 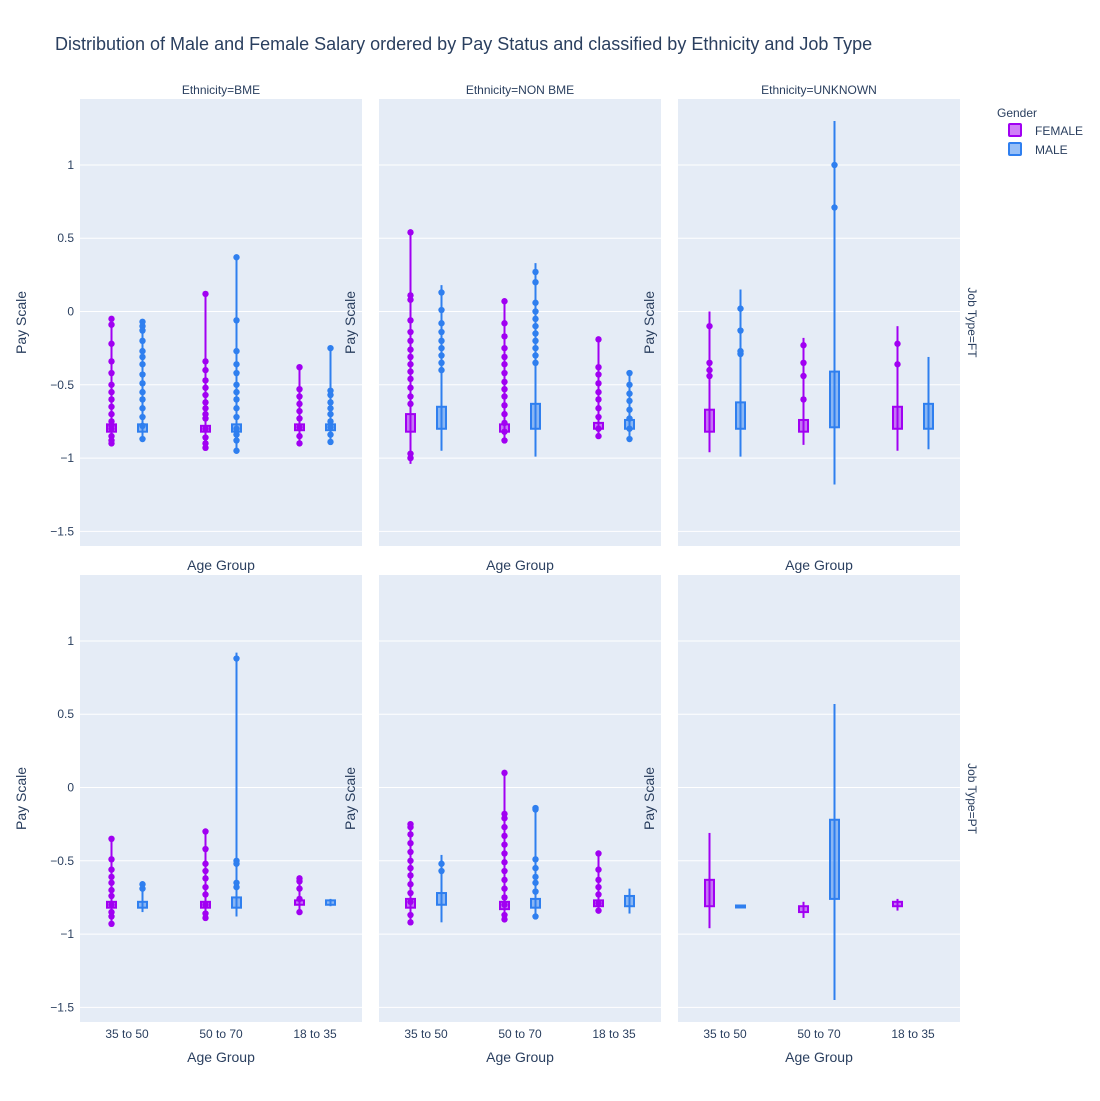 I want to click on legend: Gender FEMALE MALE, so click(x=1040, y=131).